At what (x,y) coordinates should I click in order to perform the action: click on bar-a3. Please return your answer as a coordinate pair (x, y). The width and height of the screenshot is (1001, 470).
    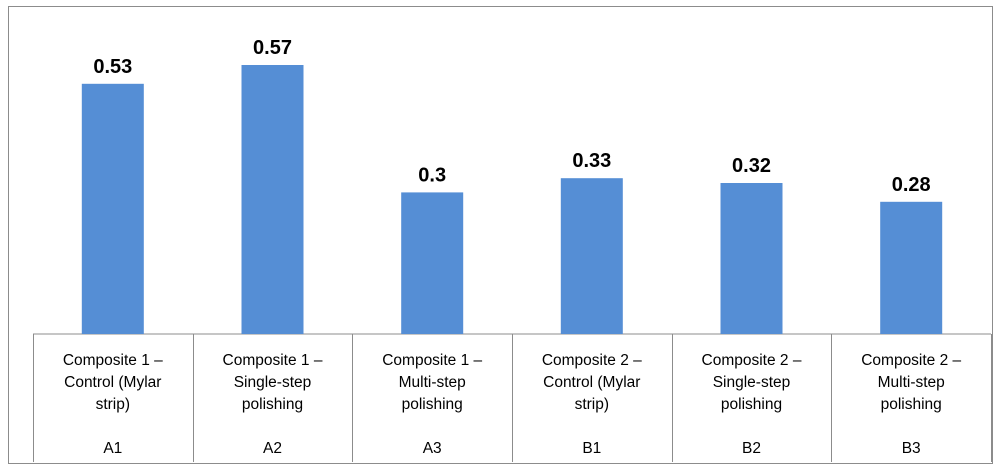
    Looking at the image, I should click on (432, 263).